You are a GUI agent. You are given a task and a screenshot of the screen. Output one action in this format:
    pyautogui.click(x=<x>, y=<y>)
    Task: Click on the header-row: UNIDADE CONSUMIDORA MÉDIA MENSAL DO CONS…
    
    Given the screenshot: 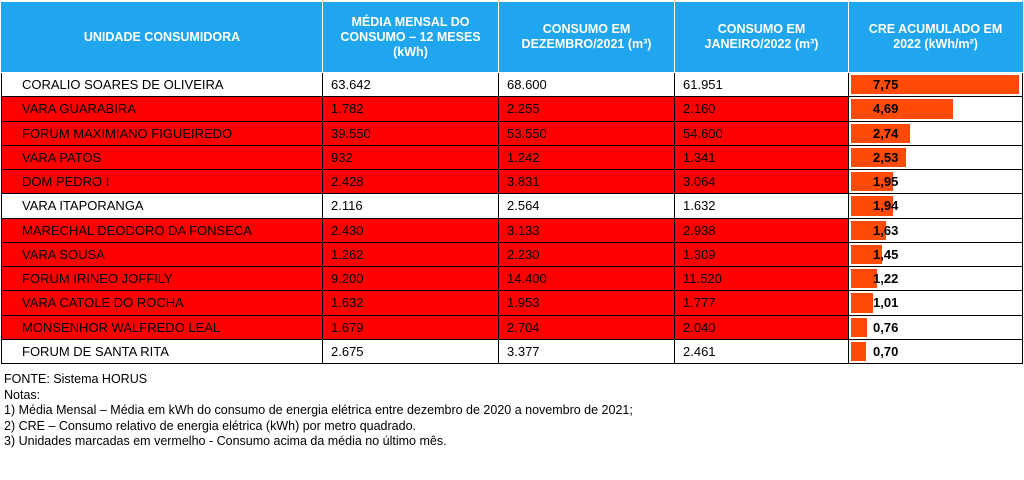 What is the action you would take?
    pyautogui.click(x=512, y=37)
    